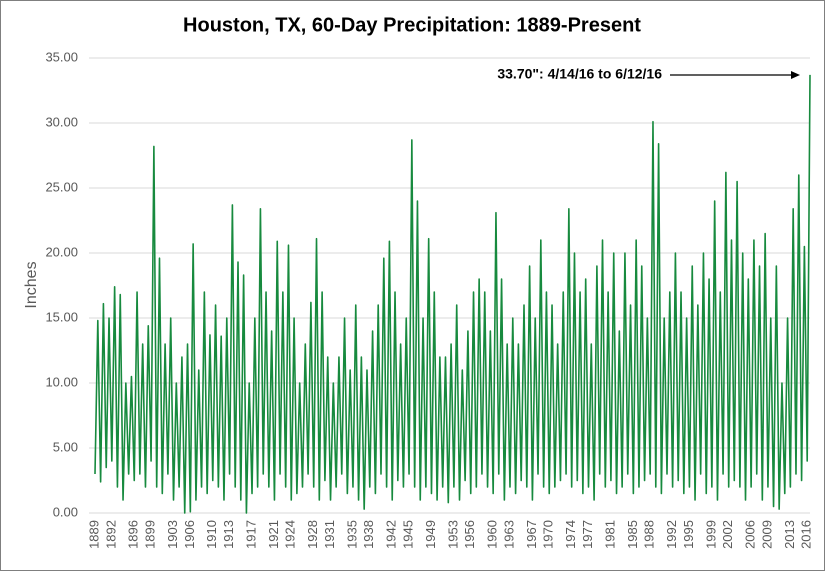  I want to click on x-tick-label: 1999, so click(710, 534).